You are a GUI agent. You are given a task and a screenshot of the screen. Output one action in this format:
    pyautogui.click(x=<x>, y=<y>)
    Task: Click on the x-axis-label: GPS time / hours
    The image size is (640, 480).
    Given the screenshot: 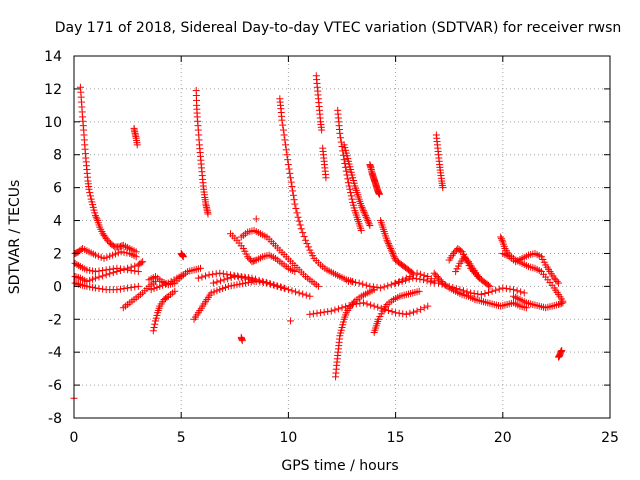 What is the action you would take?
    pyautogui.click(x=339, y=466)
    